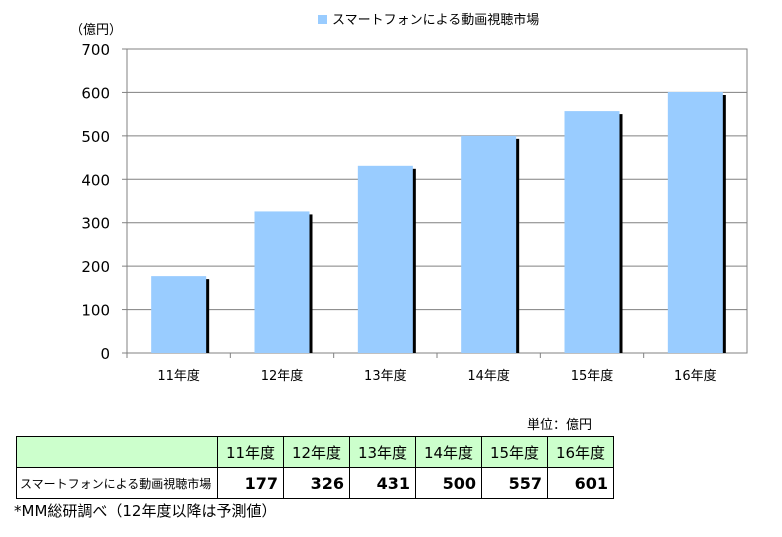 This screenshot has width=782, height=537. Describe the element at coordinates (560, 425) in the screenshot. I see `table-unit-label: 単位：億円` at that location.